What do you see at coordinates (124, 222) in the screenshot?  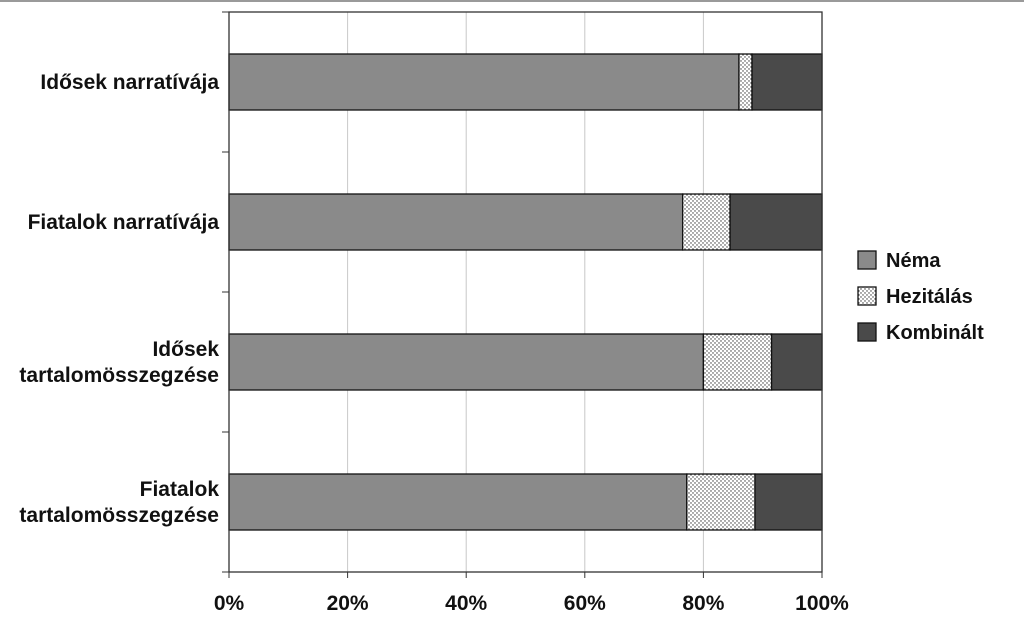 I see `category-label: Fiatalok narratívája` at bounding box center [124, 222].